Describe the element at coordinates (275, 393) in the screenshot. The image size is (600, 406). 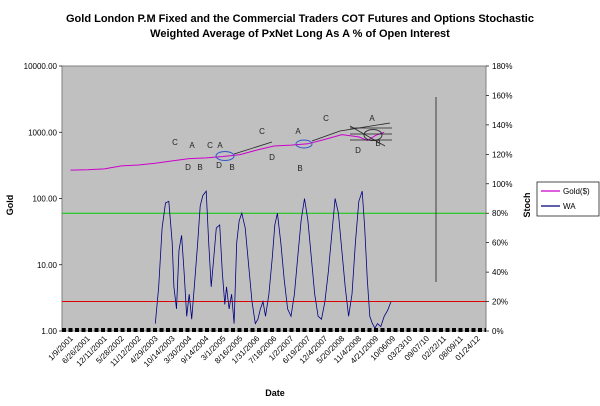
I see `x-axis-title: Date` at that location.